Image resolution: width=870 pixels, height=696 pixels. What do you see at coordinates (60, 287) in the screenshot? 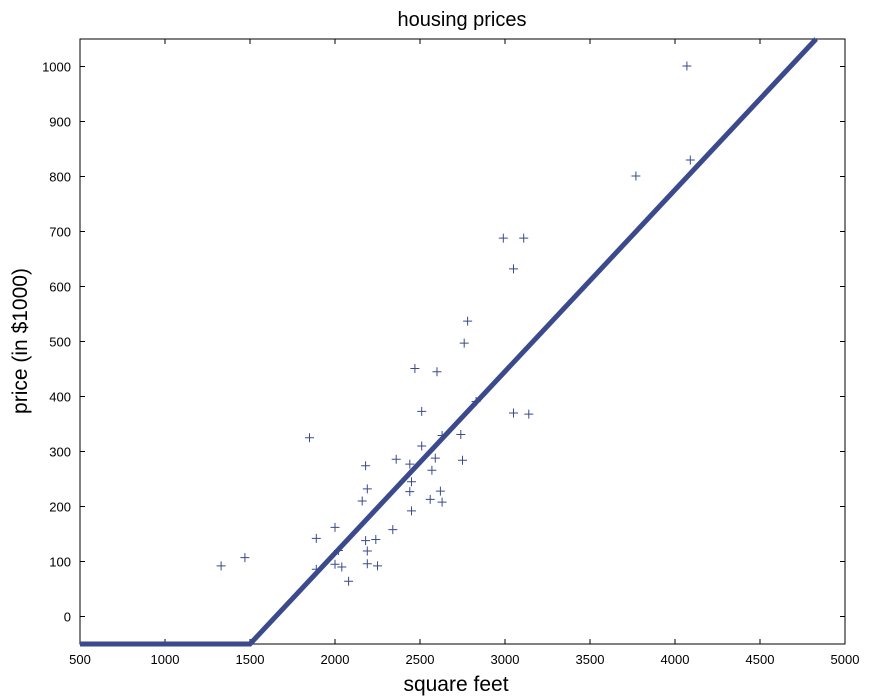
I see `y-tick-label: 600` at bounding box center [60, 287].